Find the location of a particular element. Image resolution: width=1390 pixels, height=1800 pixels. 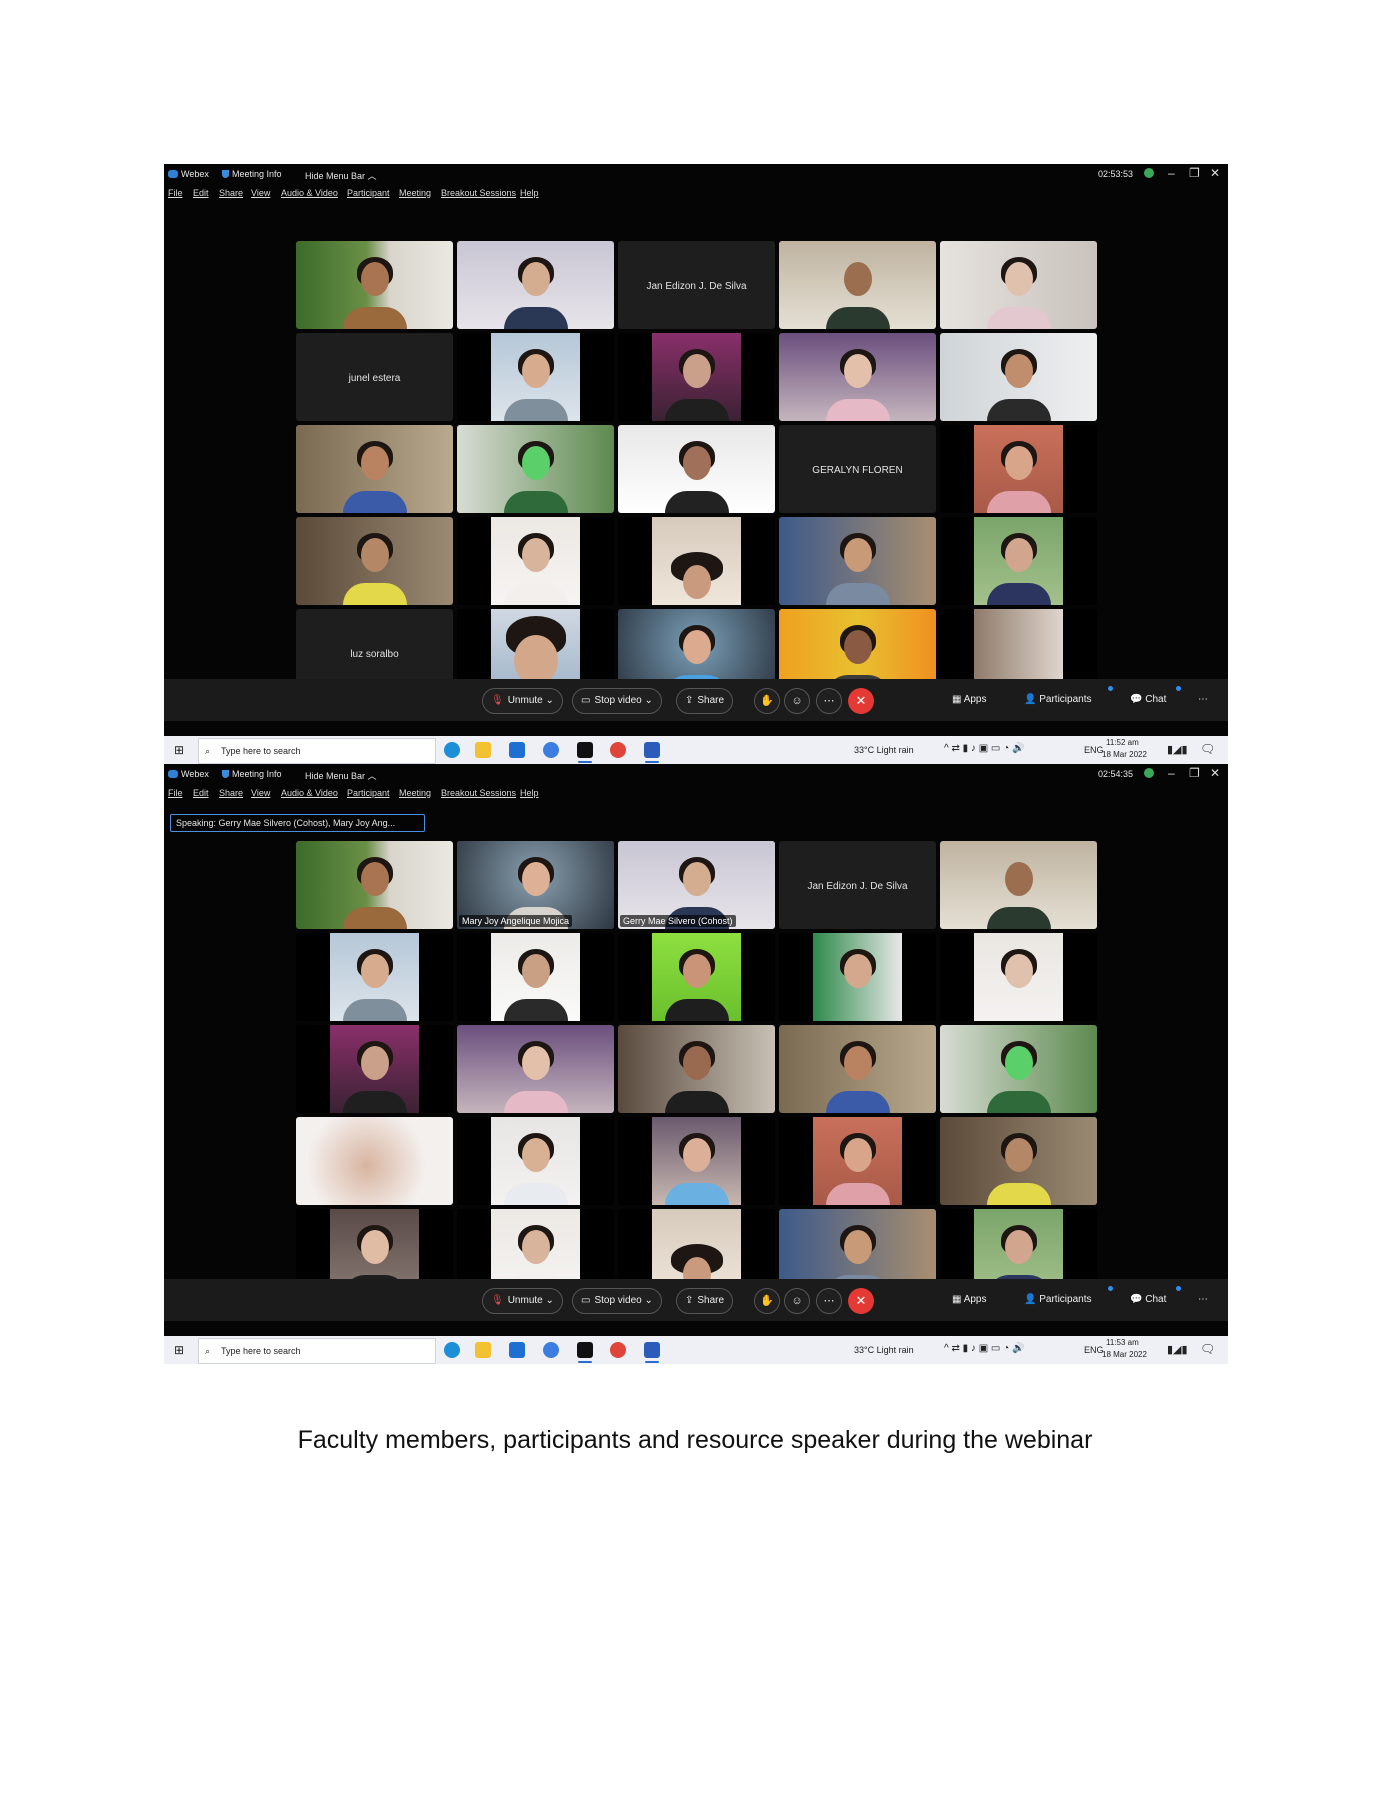

participant-tile-speaking: Mary Joy Angelique Mojica is located at coordinates (535, 885).